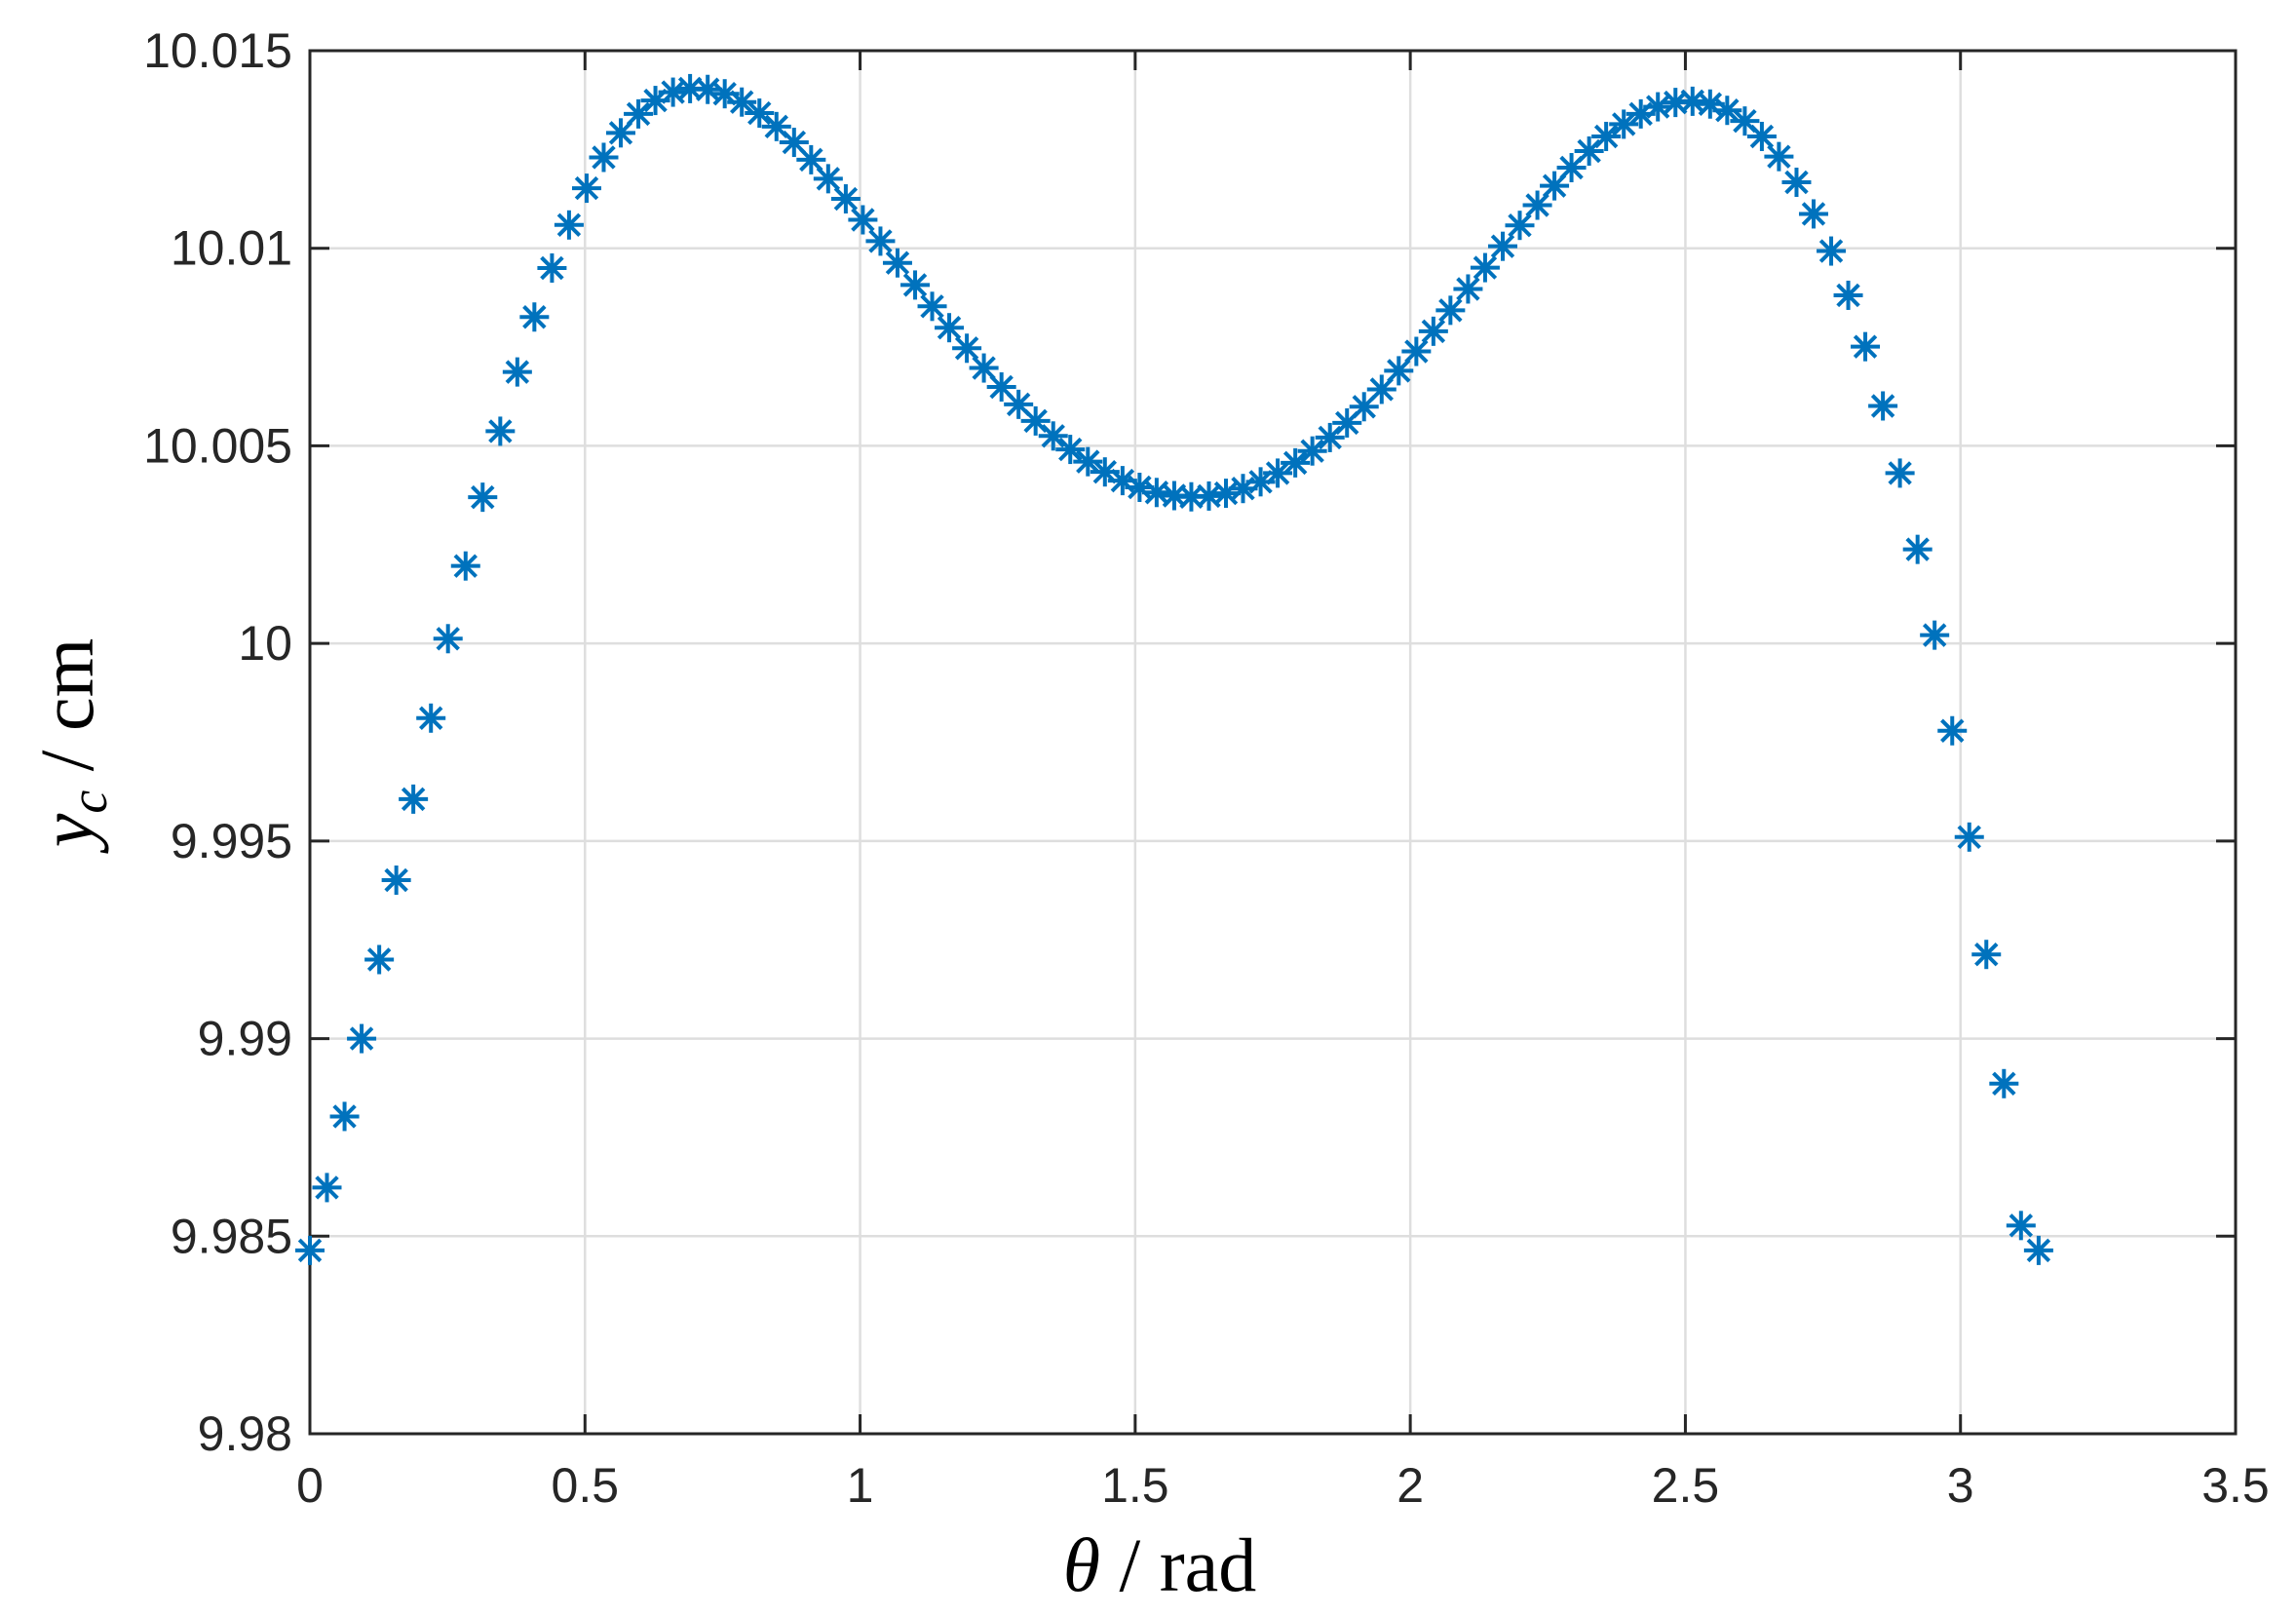 This screenshot has width=2296, height=1617. I want to click on y-axis-unit: / cm, so click(66, 714).